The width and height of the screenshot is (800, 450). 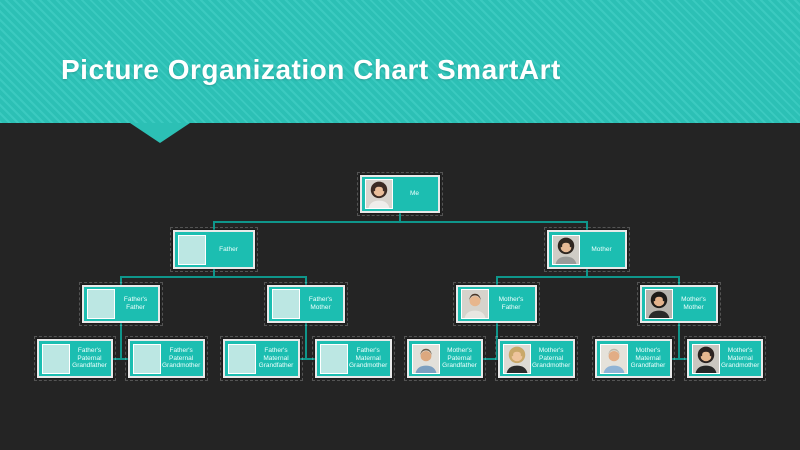 I want to click on org-node-label: Mother, so click(x=601, y=249).